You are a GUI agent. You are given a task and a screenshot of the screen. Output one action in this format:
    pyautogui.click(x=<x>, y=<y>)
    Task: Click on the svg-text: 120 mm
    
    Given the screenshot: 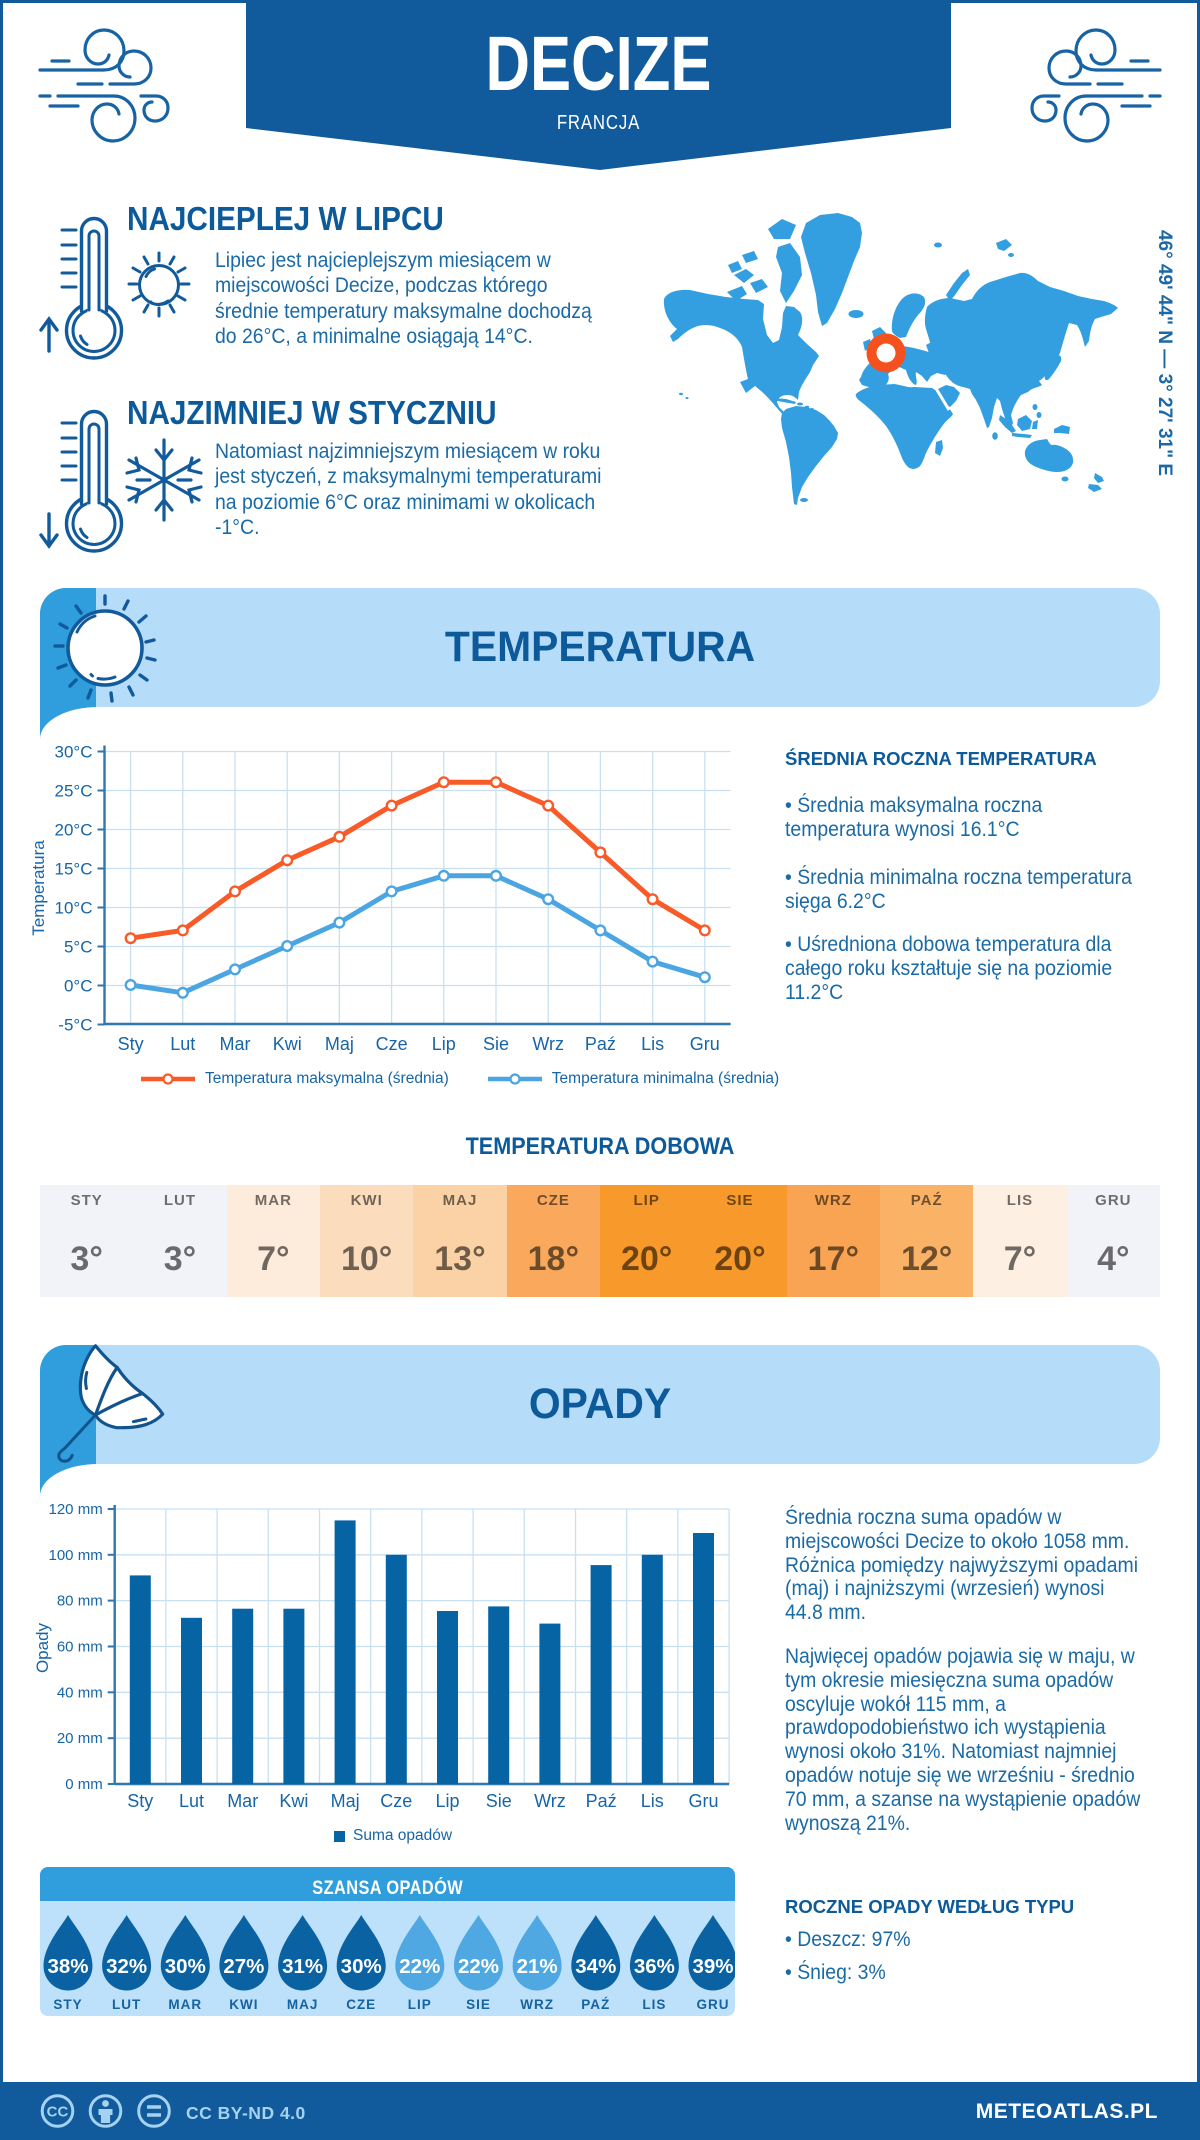 What is the action you would take?
    pyautogui.click(x=76, y=1509)
    